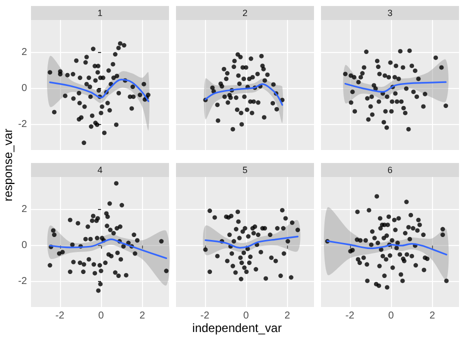 Image resolution: width=474 pixels, height=338 pixels. I want to click on chart-title: 1, so click(100, 13).